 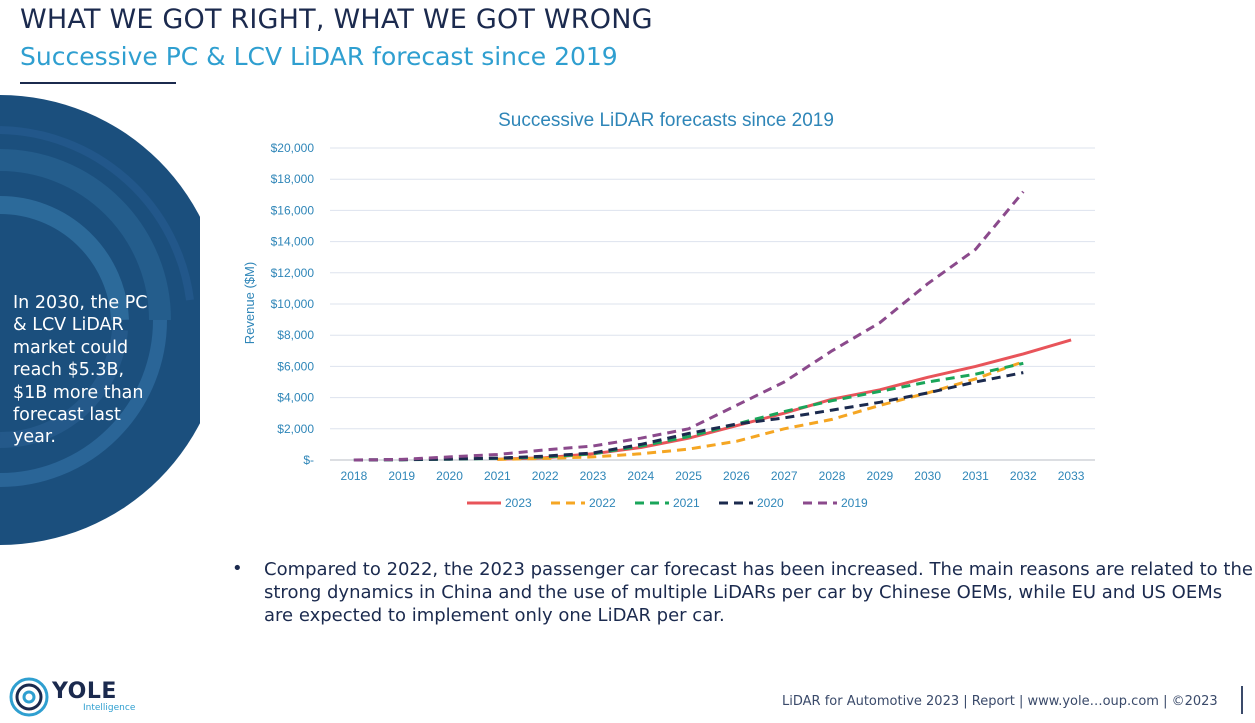 I want to click on footer-divider, so click(x=1242, y=700).